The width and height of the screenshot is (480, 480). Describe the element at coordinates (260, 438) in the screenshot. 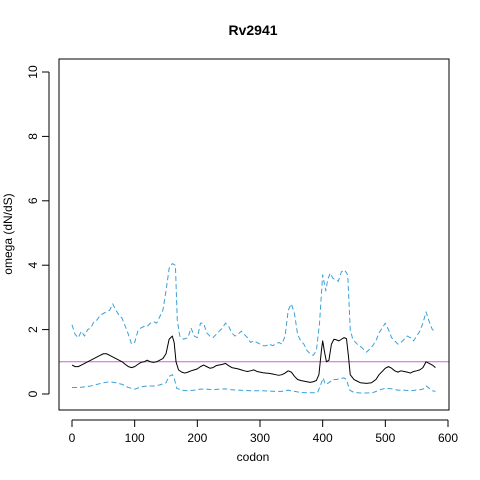

I see `x-tick-label: 300` at that location.